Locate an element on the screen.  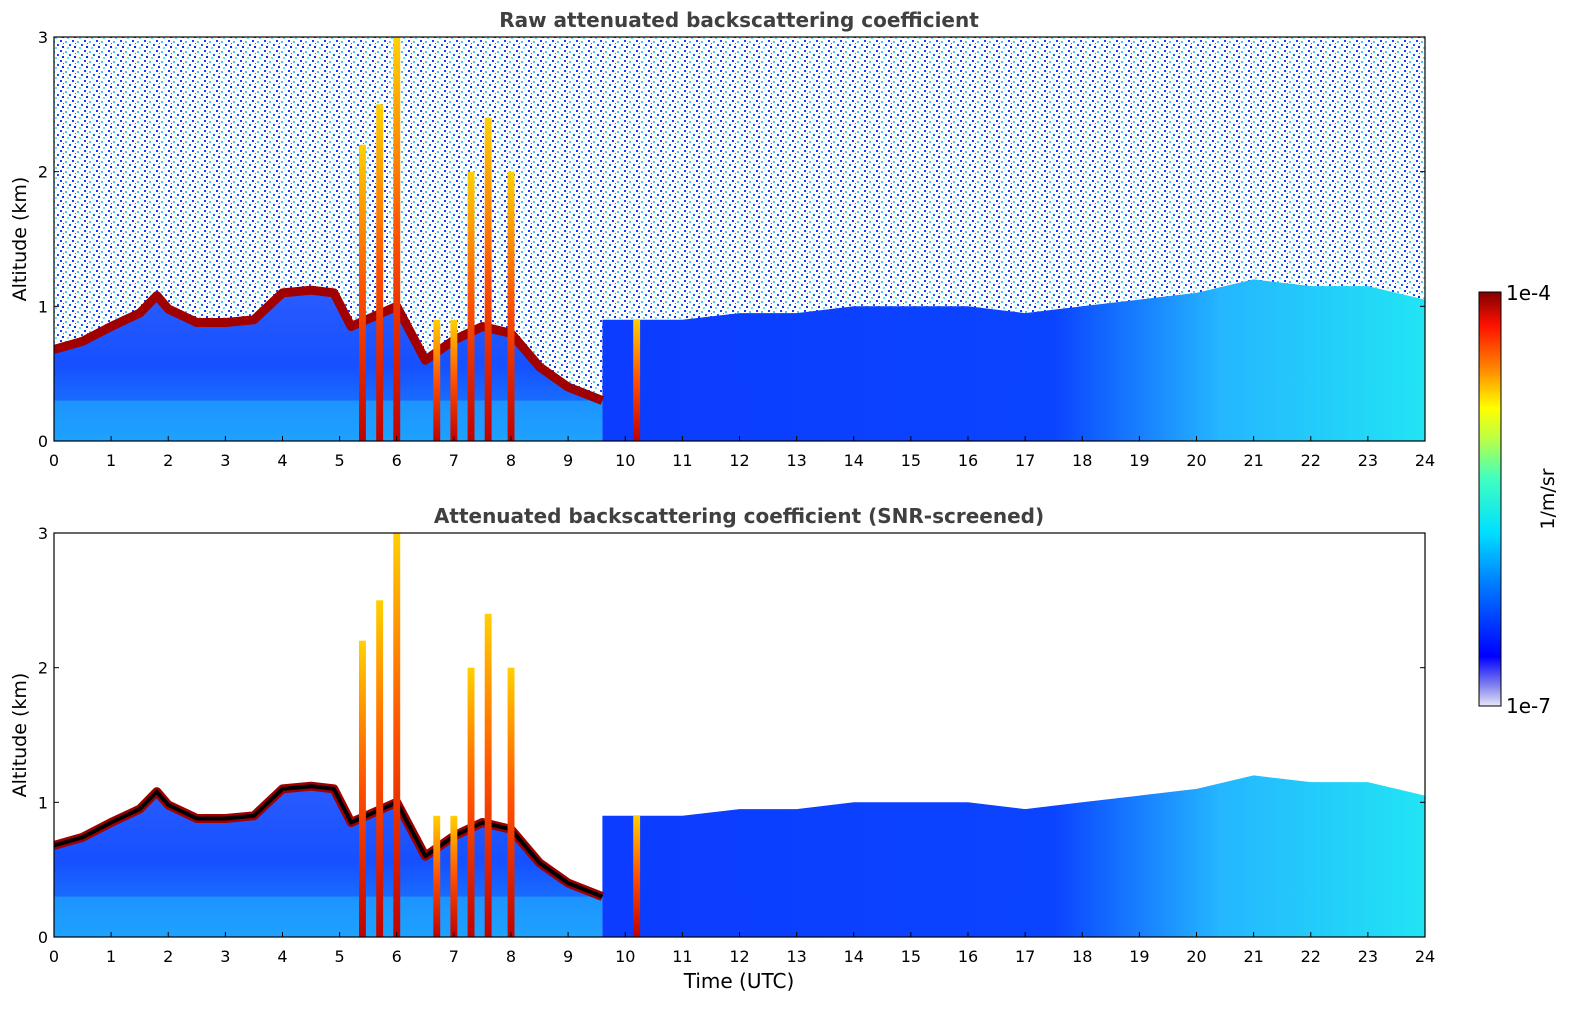
colorbar: 1e-4 1e-7 1/m/sr is located at coordinates (1518, 499).